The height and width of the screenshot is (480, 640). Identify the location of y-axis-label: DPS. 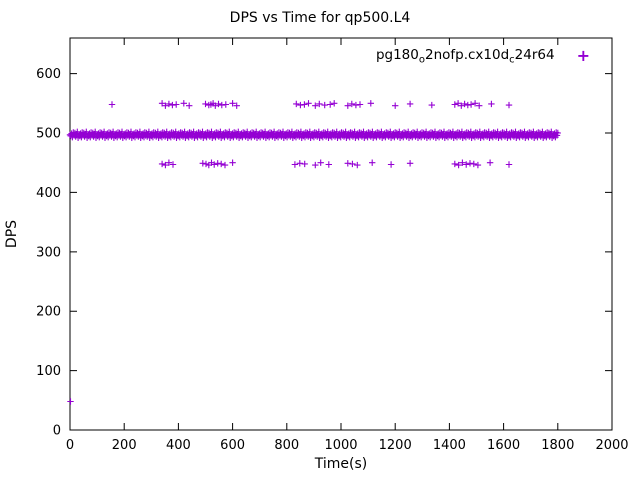
(12, 234).